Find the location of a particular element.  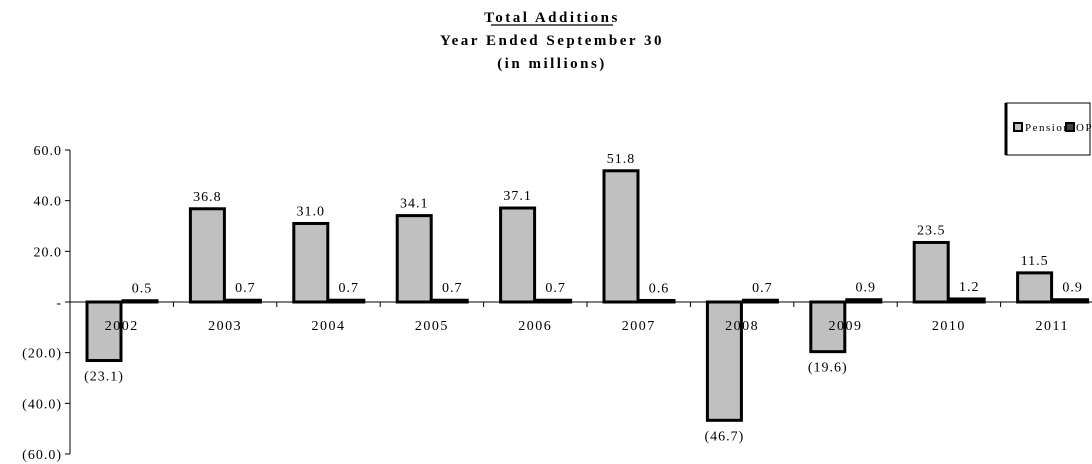

bar-pension-2006 is located at coordinates (518, 255).